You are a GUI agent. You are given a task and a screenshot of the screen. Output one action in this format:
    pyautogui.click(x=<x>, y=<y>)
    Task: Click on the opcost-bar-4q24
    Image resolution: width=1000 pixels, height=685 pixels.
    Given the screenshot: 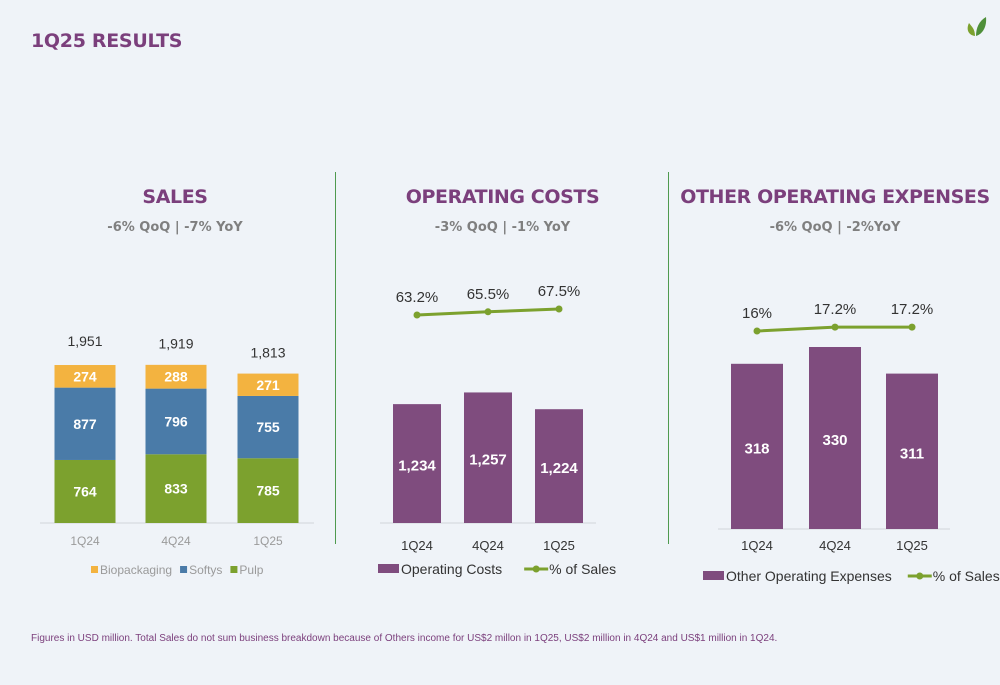 What is the action you would take?
    pyautogui.click(x=488, y=457)
    